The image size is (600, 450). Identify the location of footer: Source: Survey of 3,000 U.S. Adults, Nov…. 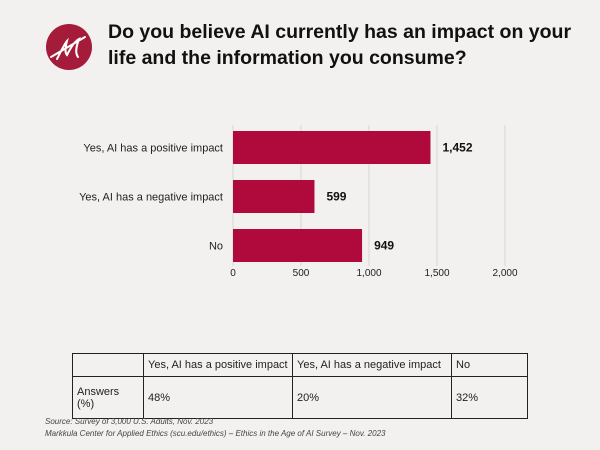
(215, 428).